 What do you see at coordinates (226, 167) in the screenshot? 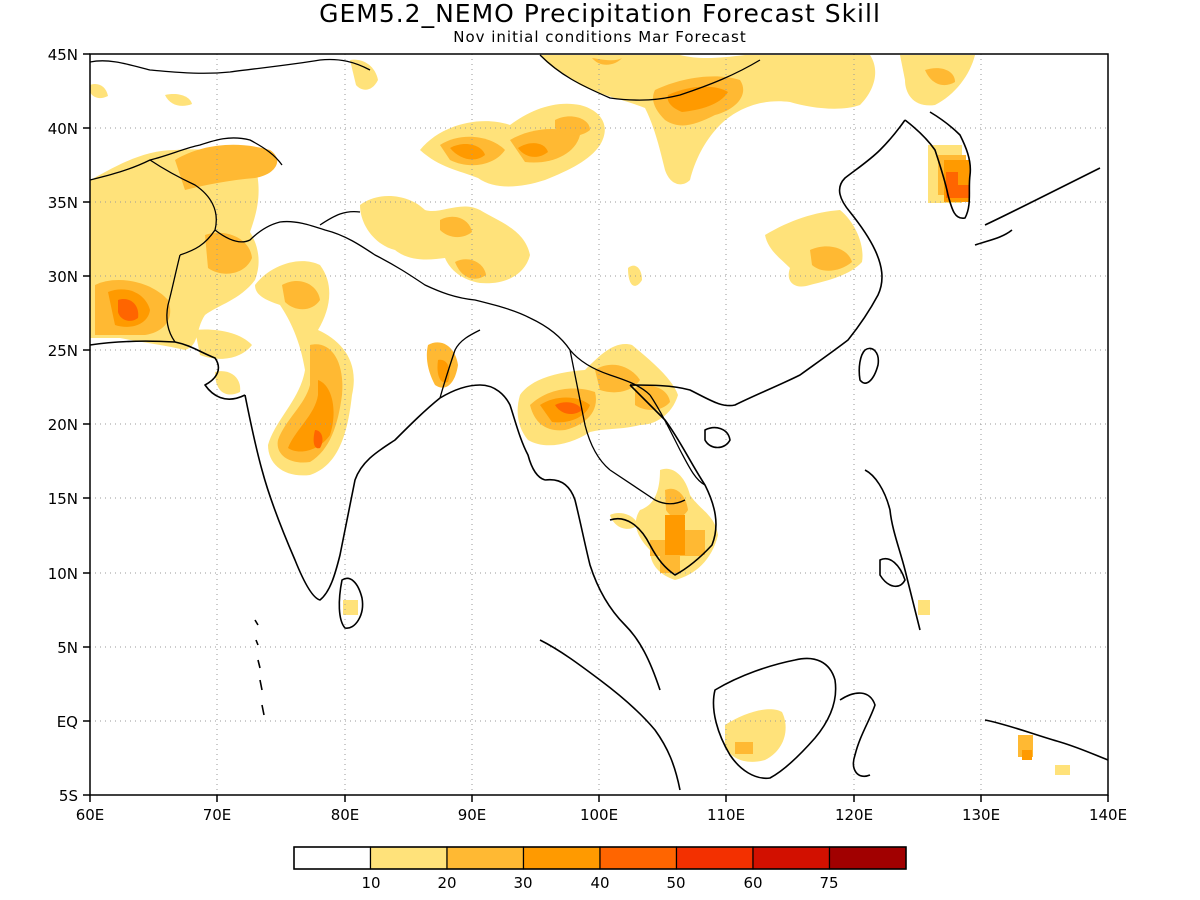
I see `skill-area-afghanistan-east` at bounding box center [226, 167].